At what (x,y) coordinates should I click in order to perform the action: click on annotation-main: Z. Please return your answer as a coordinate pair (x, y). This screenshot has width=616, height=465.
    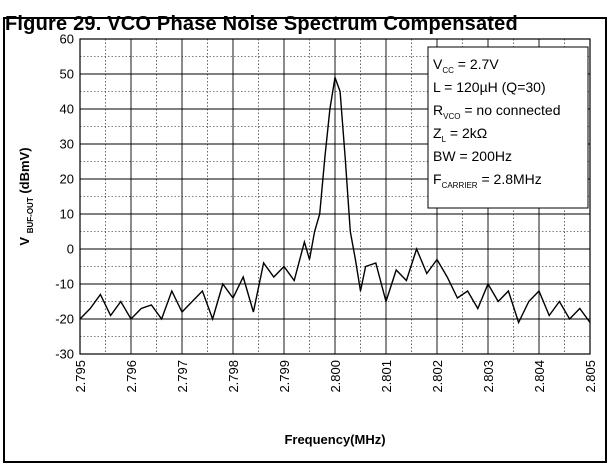
    Looking at the image, I should click on (437, 133).